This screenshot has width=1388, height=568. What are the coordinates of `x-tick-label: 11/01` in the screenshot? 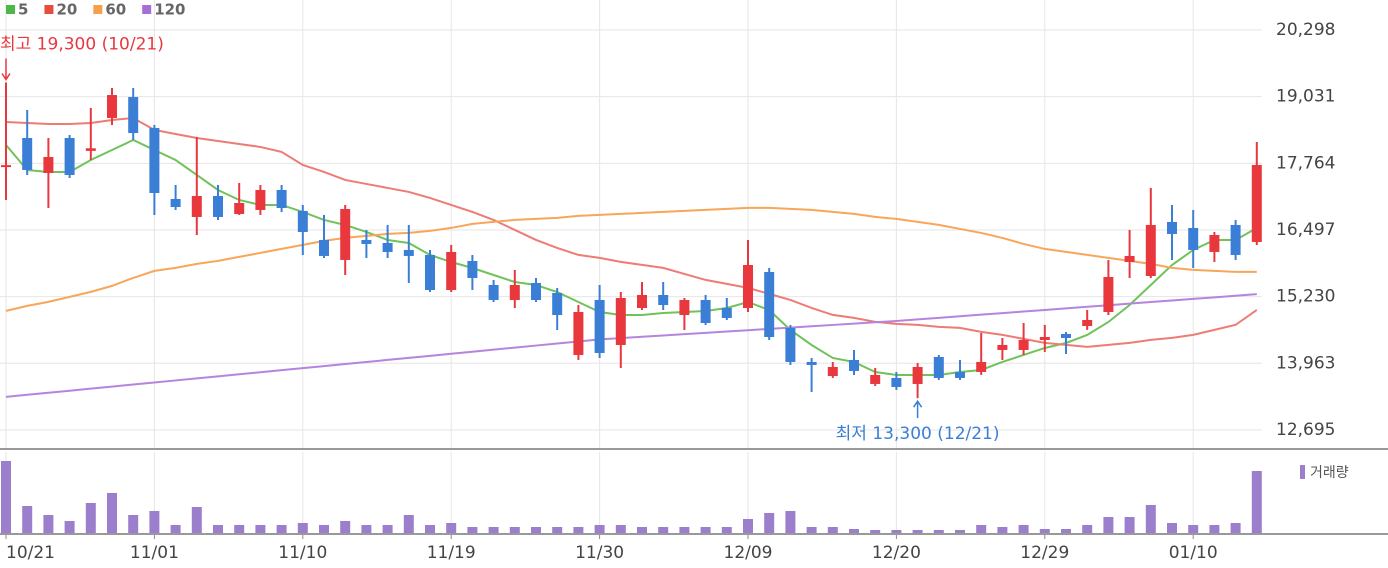 It's located at (154, 553).